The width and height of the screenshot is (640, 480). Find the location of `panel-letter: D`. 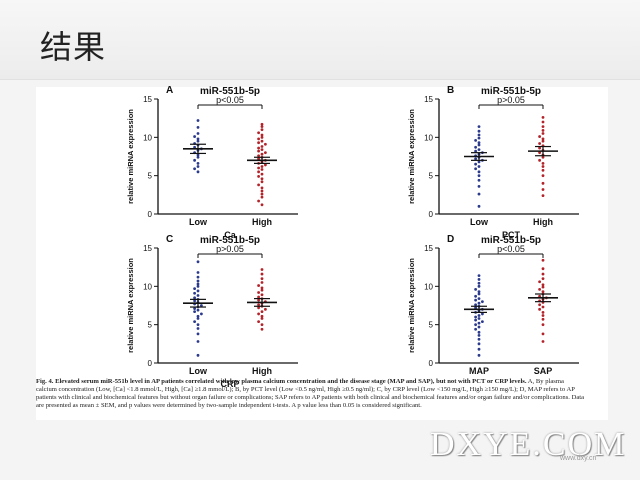

panel-letter: D is located at coordinates (450, 239).